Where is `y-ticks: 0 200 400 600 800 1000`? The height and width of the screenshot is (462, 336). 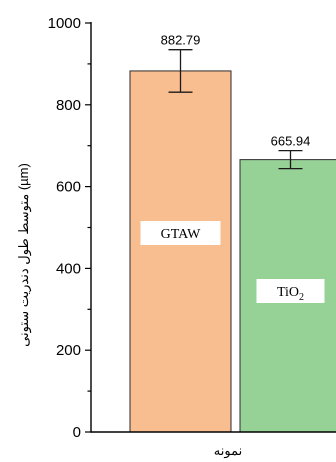 y-ticks: 0 200 400 600 800 1000 is located at coordinates (69, 228).